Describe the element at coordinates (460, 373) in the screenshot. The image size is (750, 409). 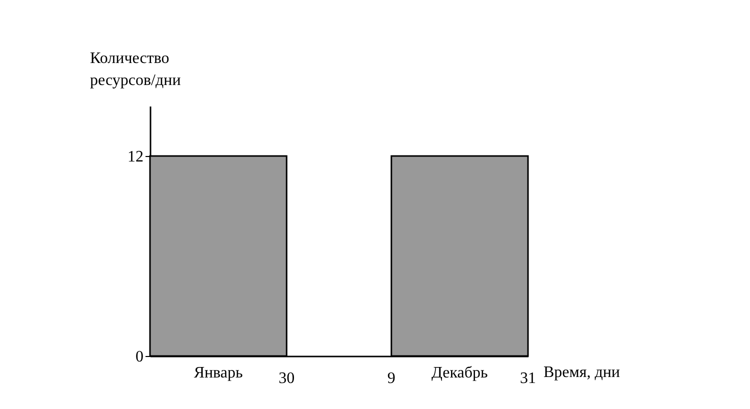
I see `x-tick-label: Декабрь` at that location.